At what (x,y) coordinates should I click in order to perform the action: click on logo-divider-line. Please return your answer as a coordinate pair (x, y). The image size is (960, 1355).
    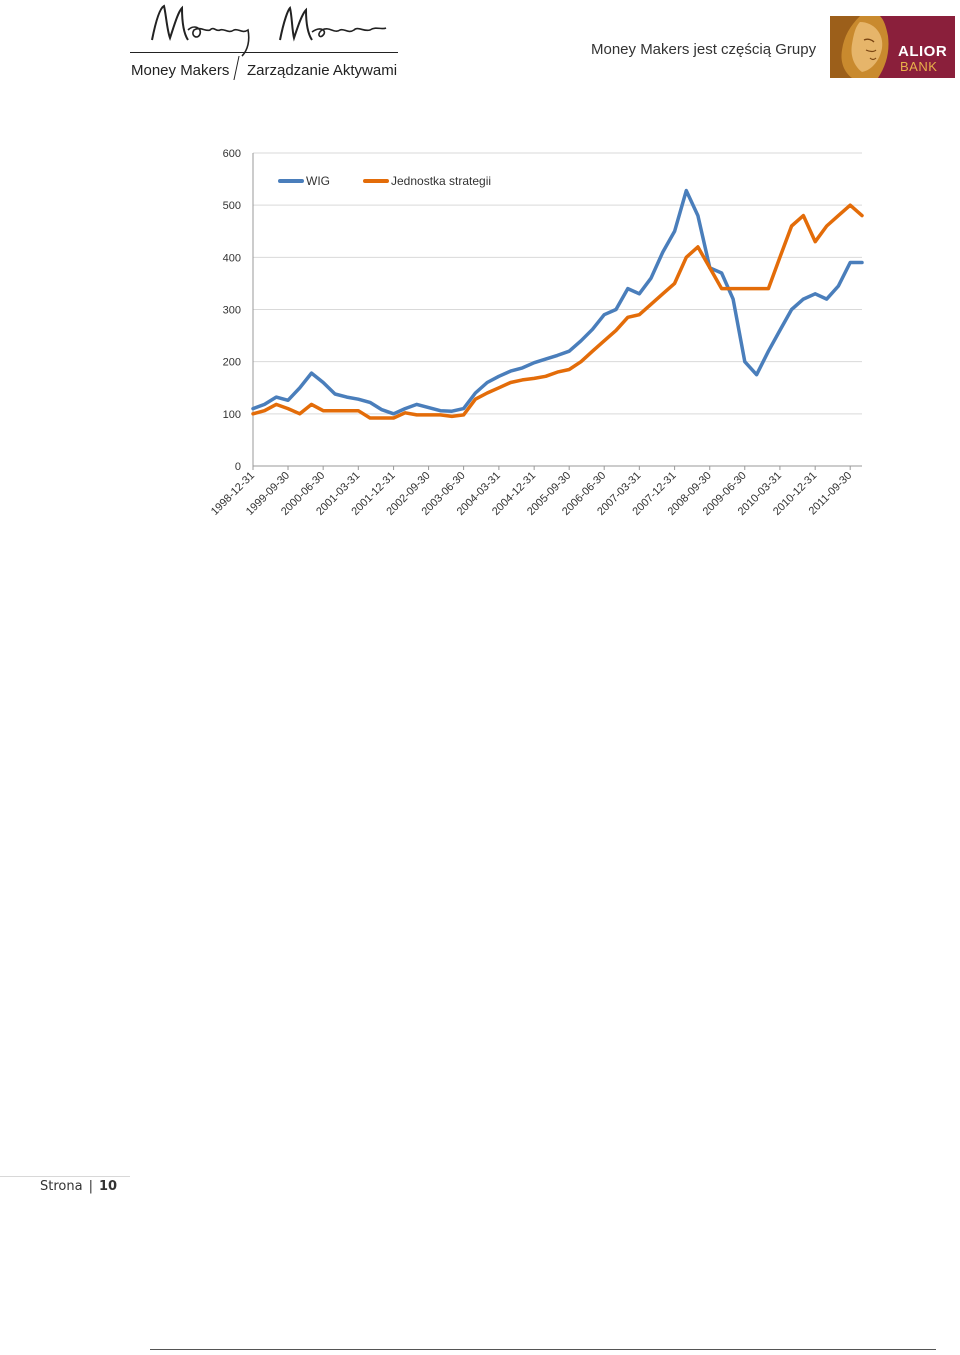
    Looking at the image, I should click on (264, 52).